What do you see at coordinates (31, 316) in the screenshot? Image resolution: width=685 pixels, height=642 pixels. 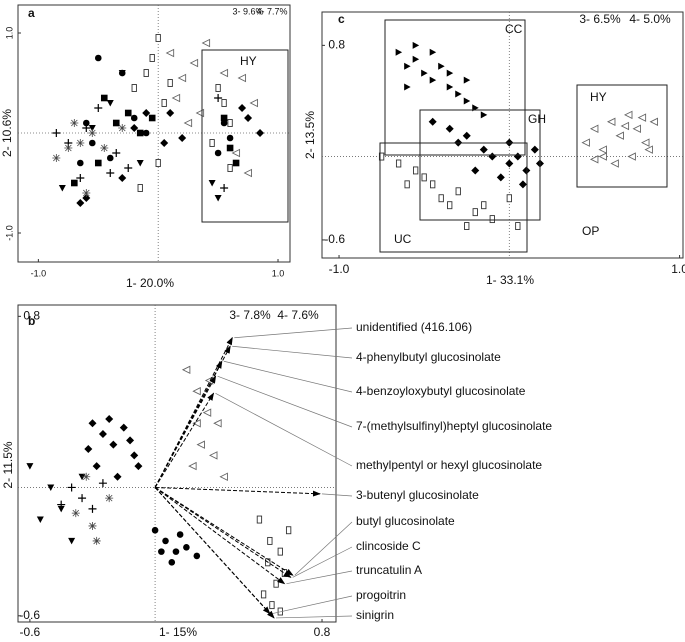 I see `y-tick-label: 0.8` at bounding box center [31, 316].